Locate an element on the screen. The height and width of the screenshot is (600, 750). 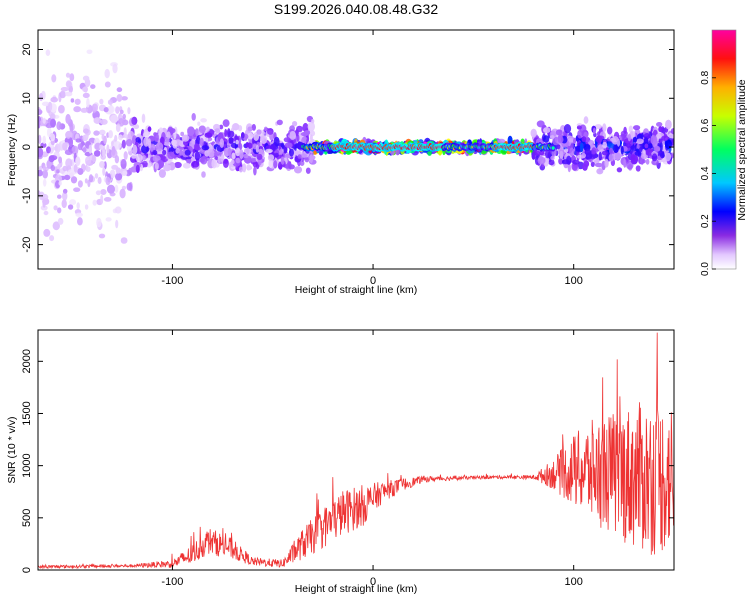
colorbar-tick-label: 0.4 is located at coordinates (705, 173).